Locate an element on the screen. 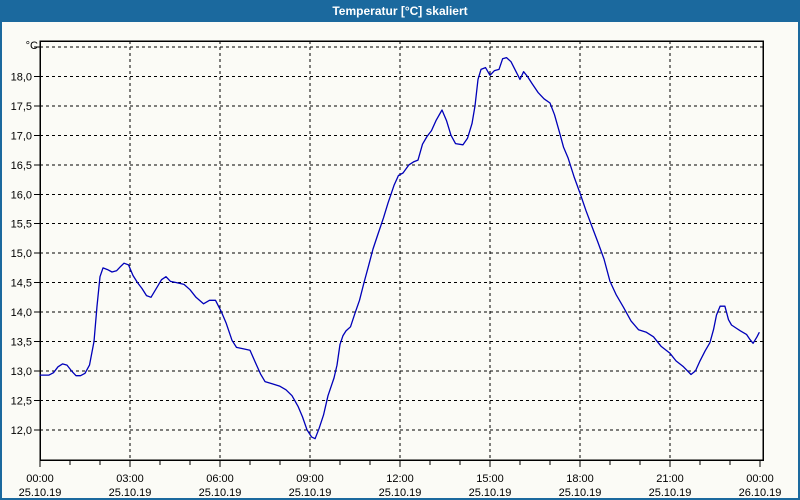 The width and height of the screenshot is (800, 500). y-axis-label: 17,0 is located at coordinates (21, 136).